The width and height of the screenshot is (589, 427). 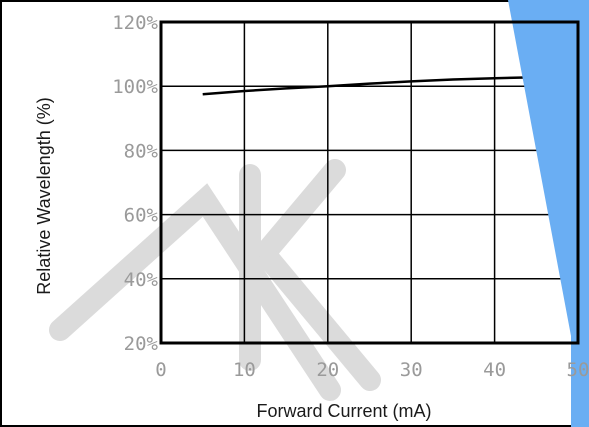 What do you see at coordinates (141, 216) in the screenshot?
I see `y-tick-label: 60%` at bounding box center [141, 216].